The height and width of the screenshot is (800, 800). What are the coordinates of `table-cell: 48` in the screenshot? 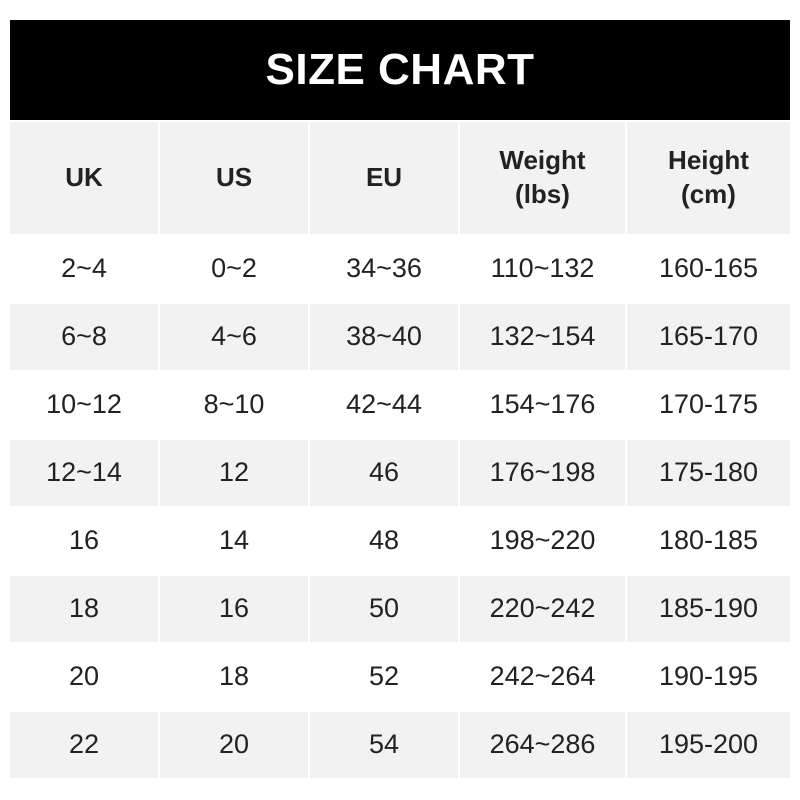 It's located at (384, 540).